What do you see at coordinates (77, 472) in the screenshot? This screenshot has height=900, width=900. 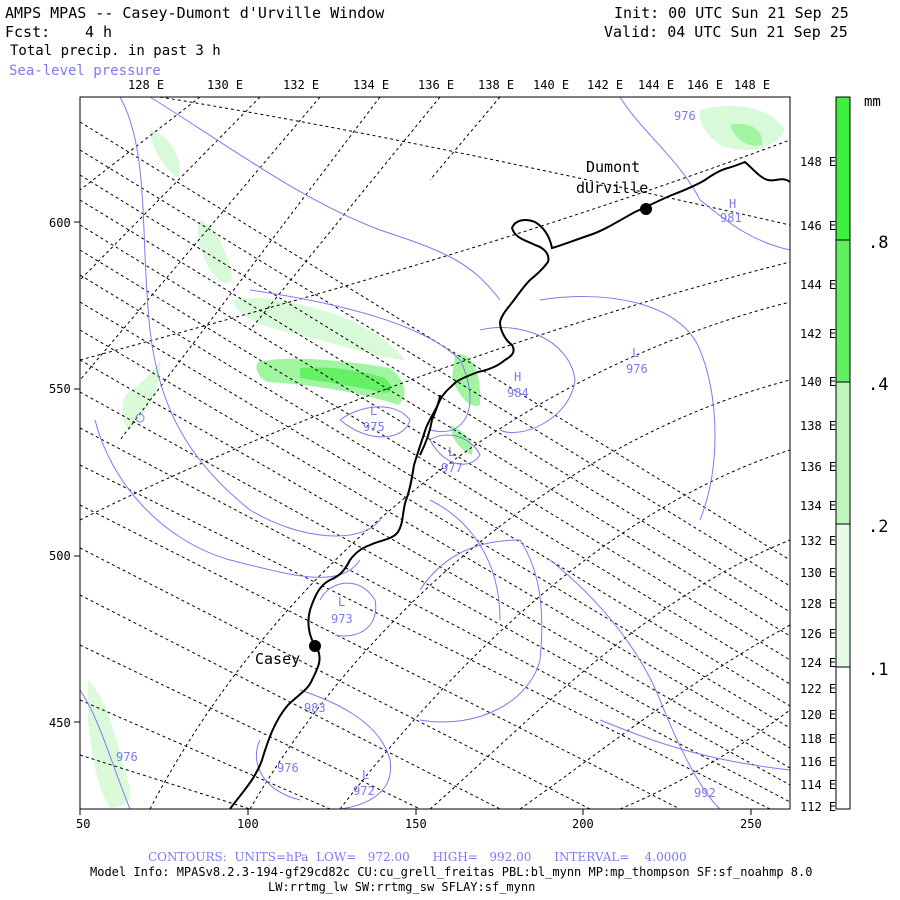 I see `y-tick-marks` at bounding box center [77, 472].